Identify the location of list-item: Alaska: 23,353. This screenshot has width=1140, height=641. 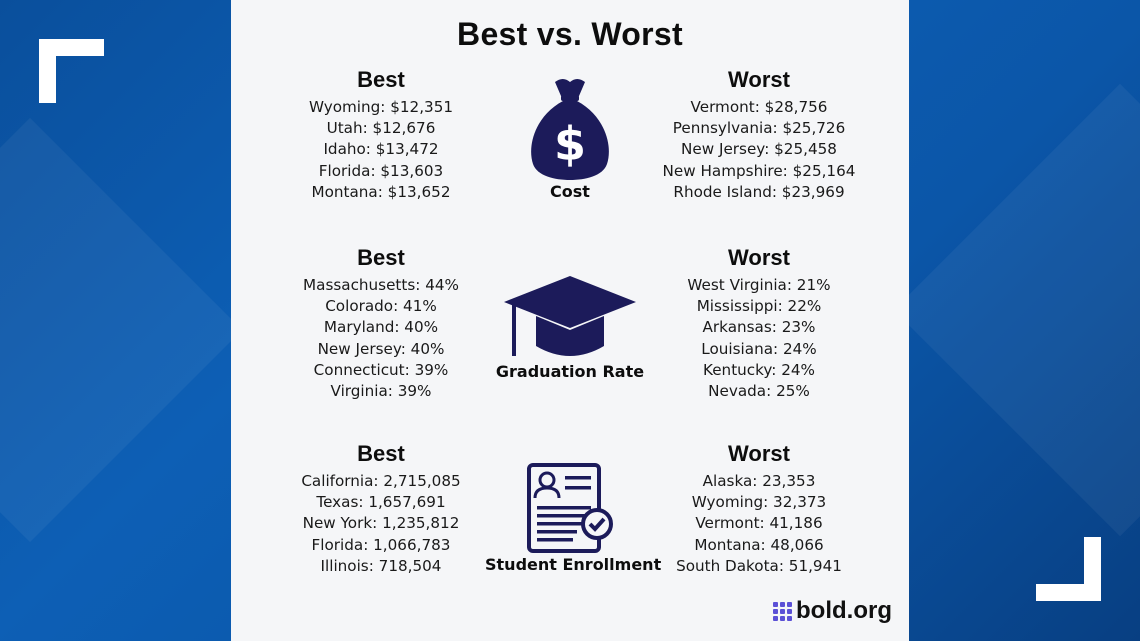
(759, 481).